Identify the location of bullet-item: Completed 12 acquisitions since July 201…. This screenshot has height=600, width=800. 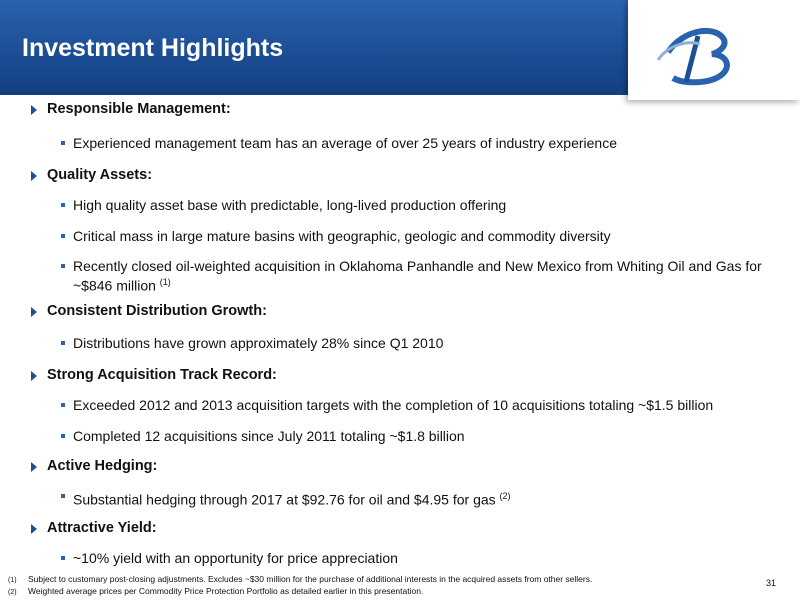
(425, 436).